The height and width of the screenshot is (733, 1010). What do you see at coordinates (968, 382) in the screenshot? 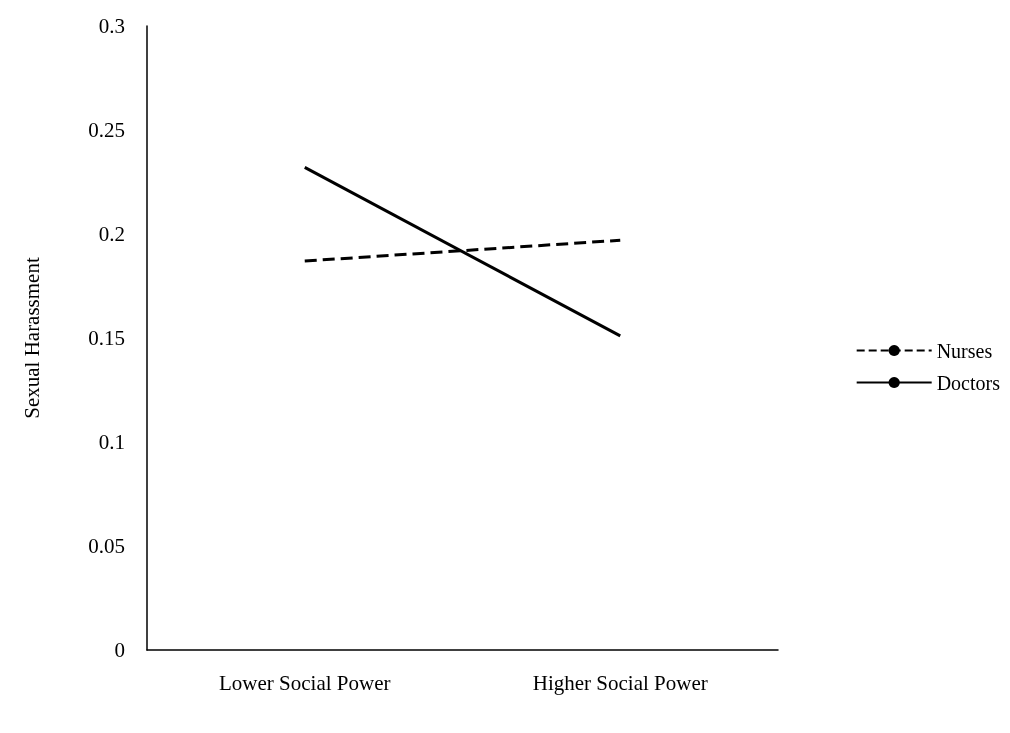
I see `legend-label: Doctors` at bounding box center [968, 382].